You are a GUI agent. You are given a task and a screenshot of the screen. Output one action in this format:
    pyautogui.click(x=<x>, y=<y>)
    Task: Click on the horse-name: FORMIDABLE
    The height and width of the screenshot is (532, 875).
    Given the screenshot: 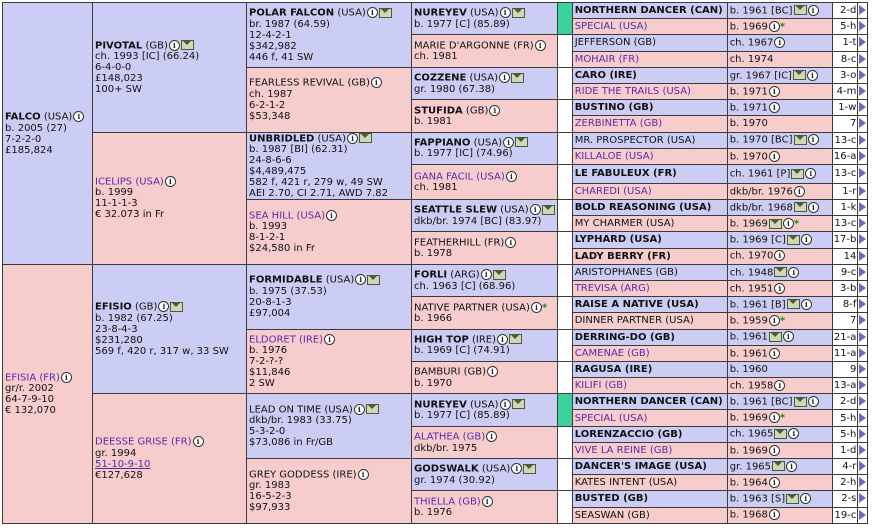 What is the action you would take?
    pyautogui.click(x=286, y=280)
    